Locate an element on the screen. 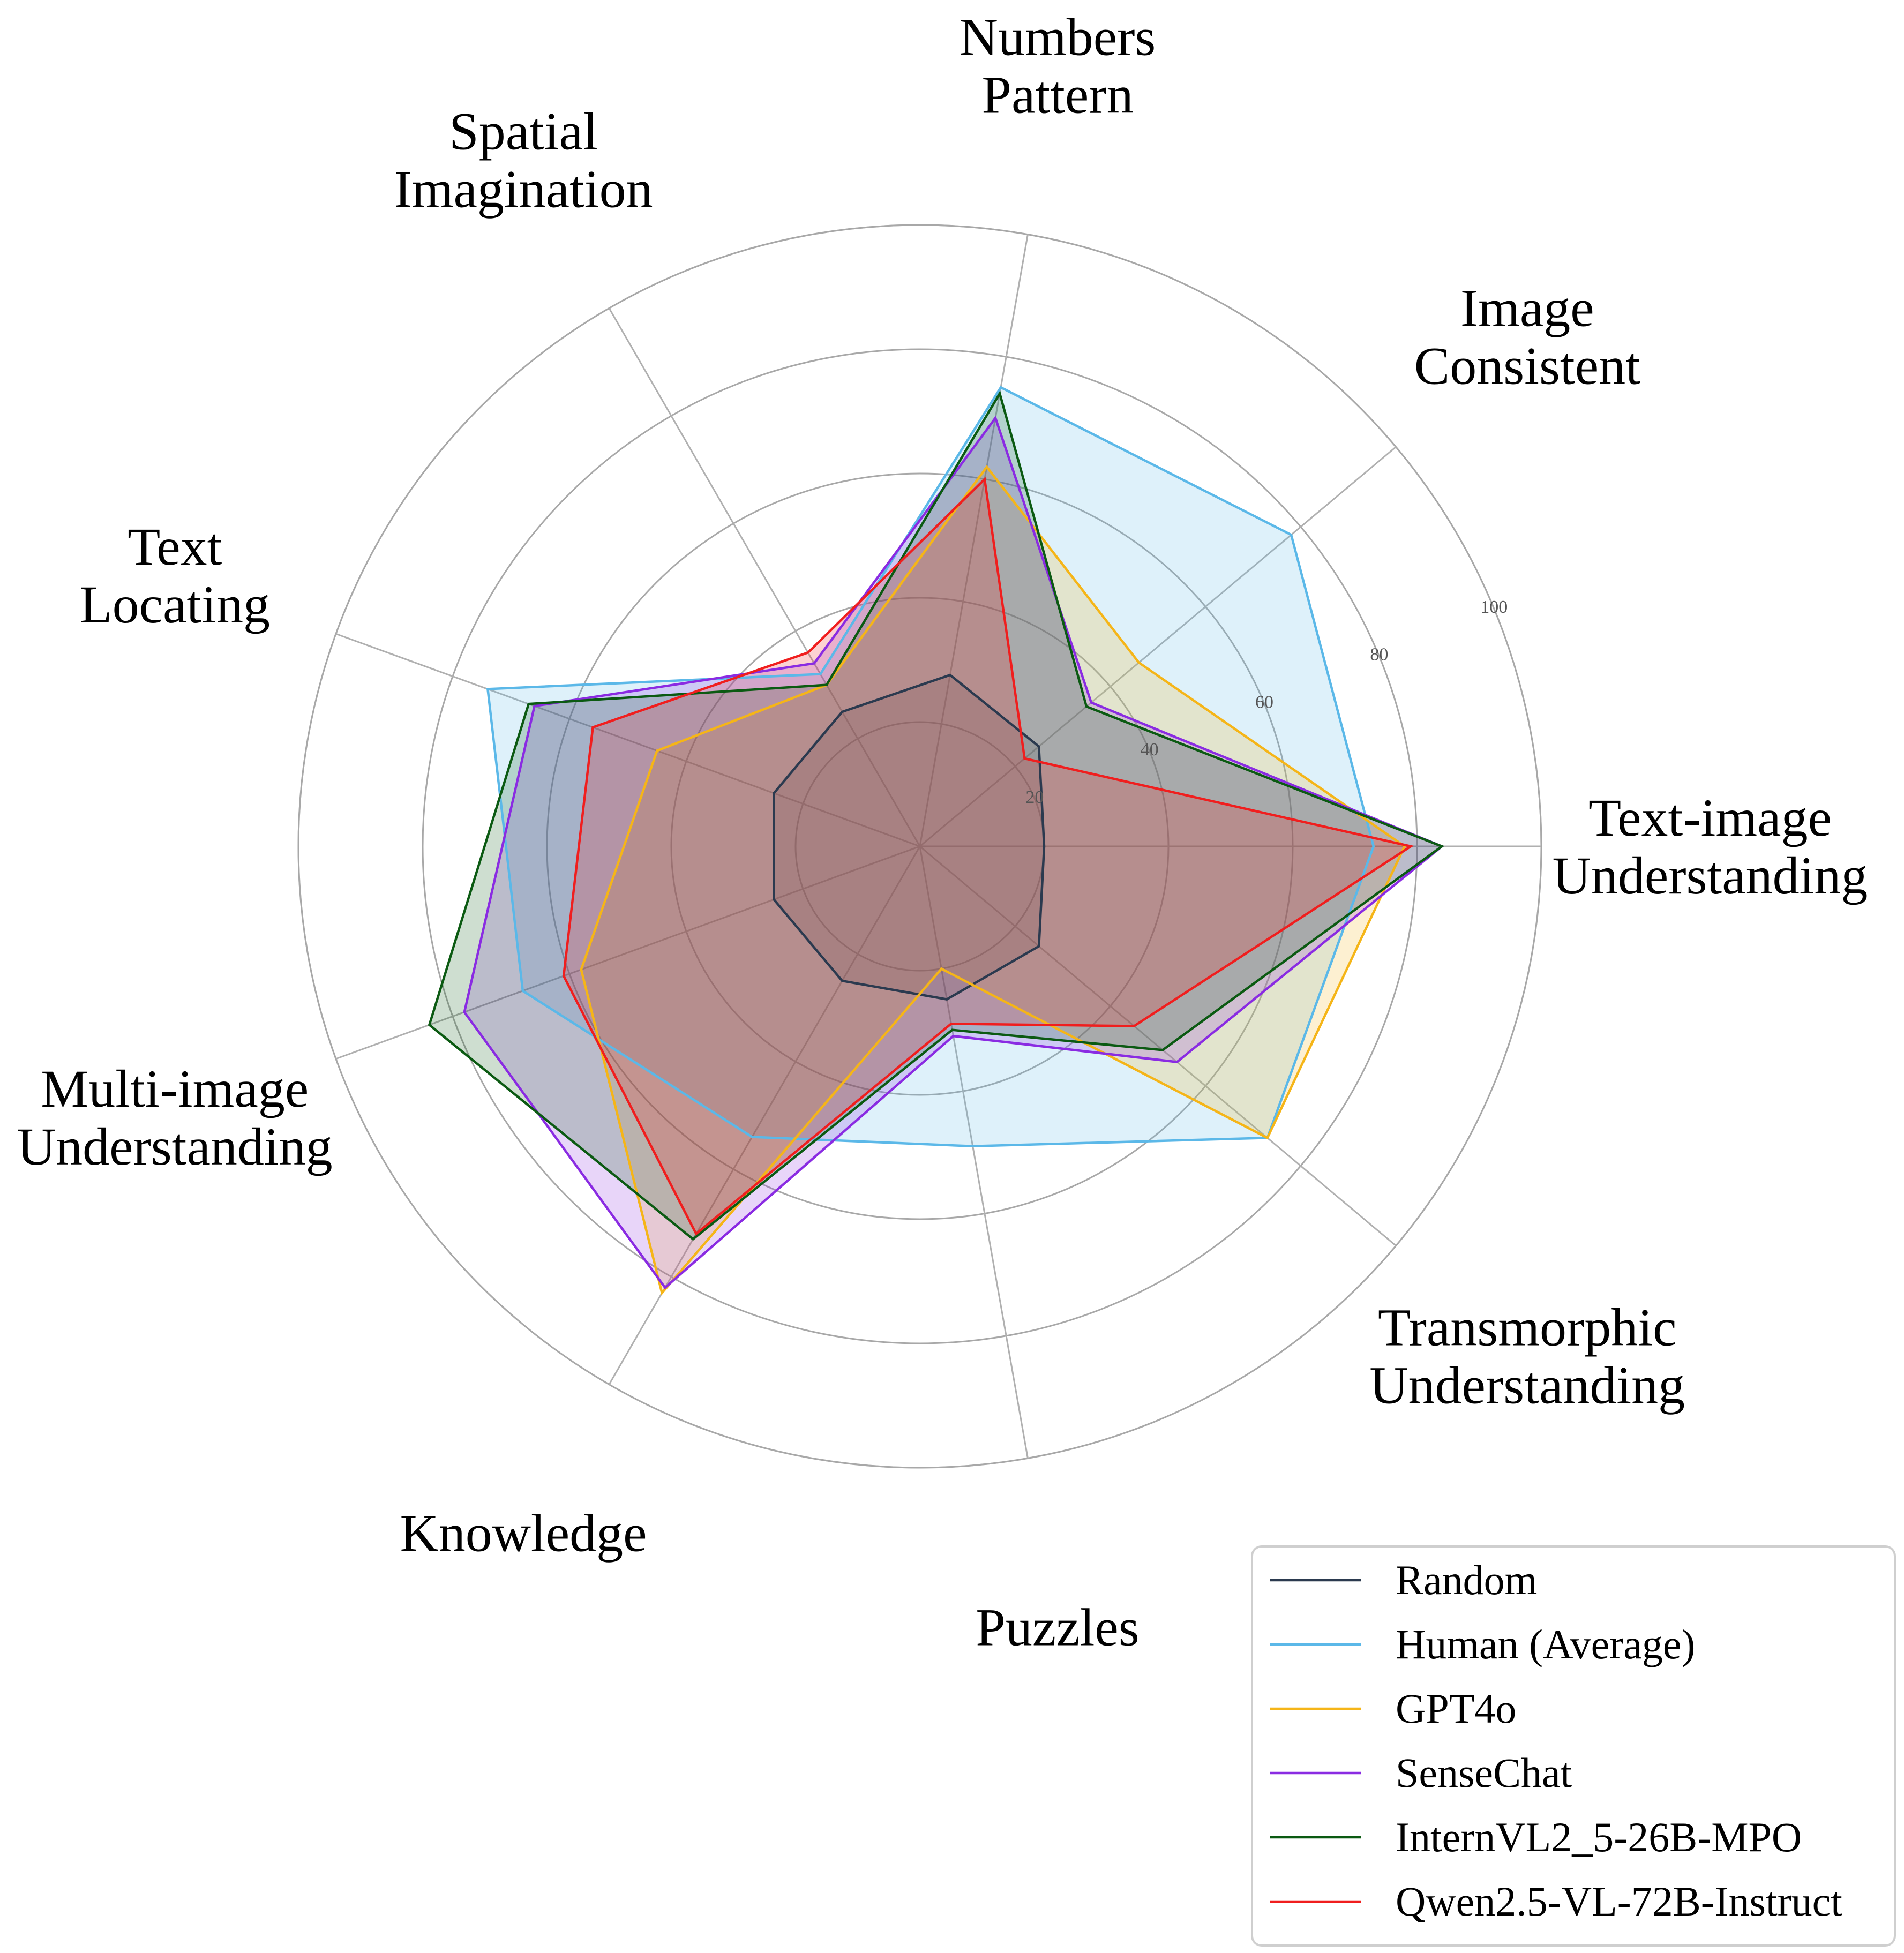  spoke-image-consistent is located at coordinates (1158, 646).